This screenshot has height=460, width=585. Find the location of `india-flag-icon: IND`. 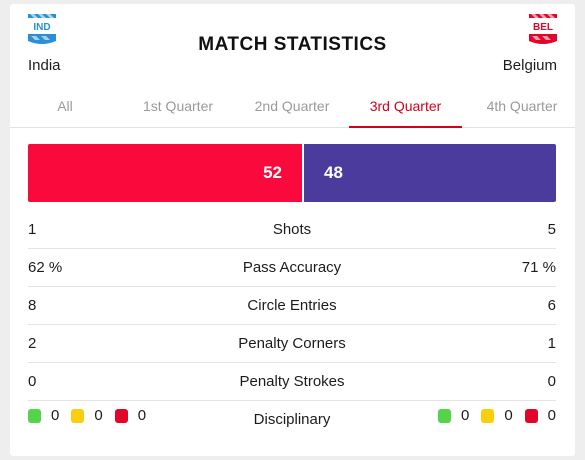

india-flag-icon: IND is located at coordinates (42, 29).